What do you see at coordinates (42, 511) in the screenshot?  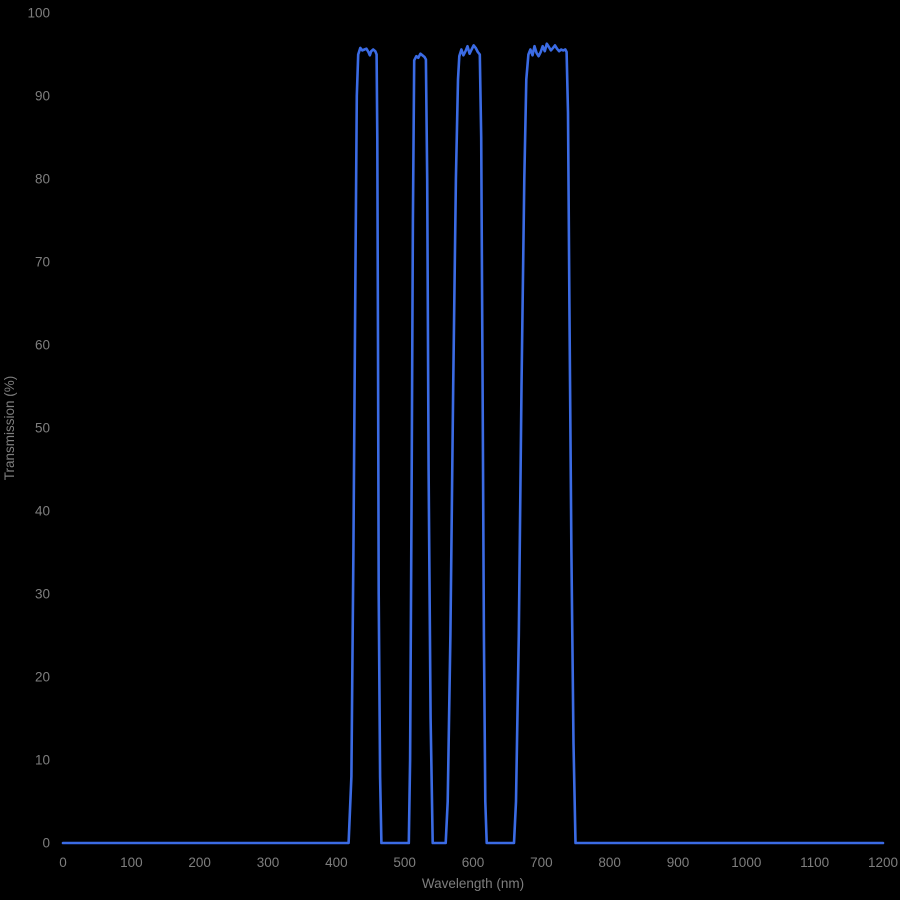 I see `y-tick-label: 40` at bounding box center [42, 511].